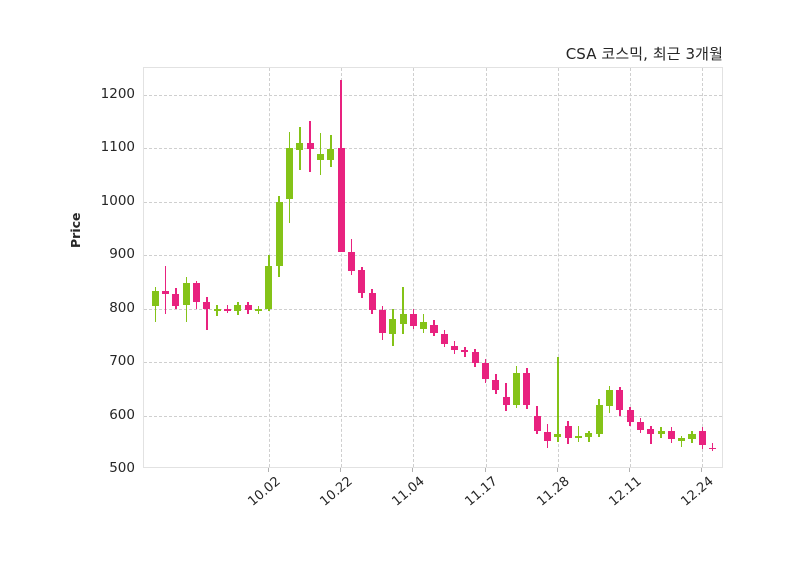  I want to click on x-tick-label-11.28: 11.28, so click(553, 492).